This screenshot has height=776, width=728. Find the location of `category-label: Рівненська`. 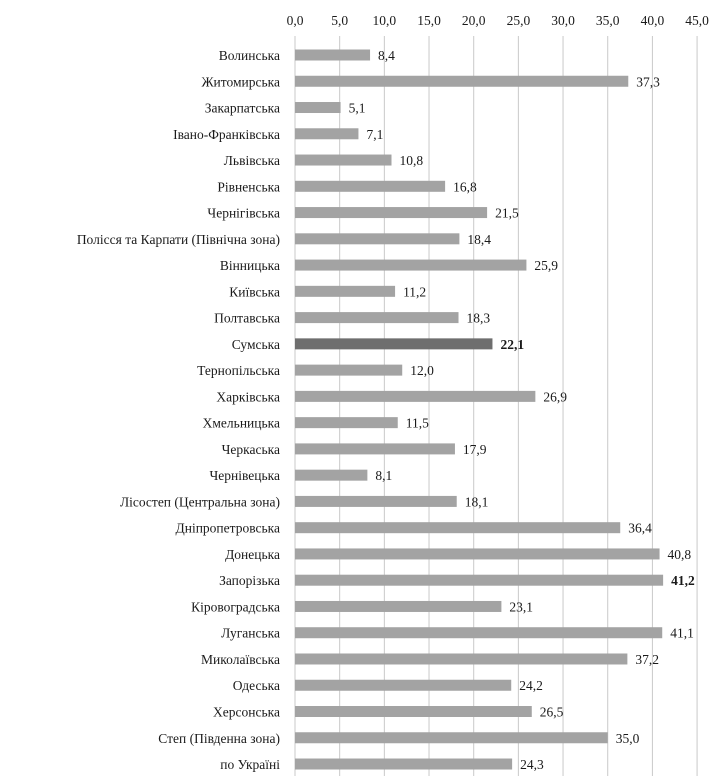

category-label: Рівненська is located at coordinates (248, 186).